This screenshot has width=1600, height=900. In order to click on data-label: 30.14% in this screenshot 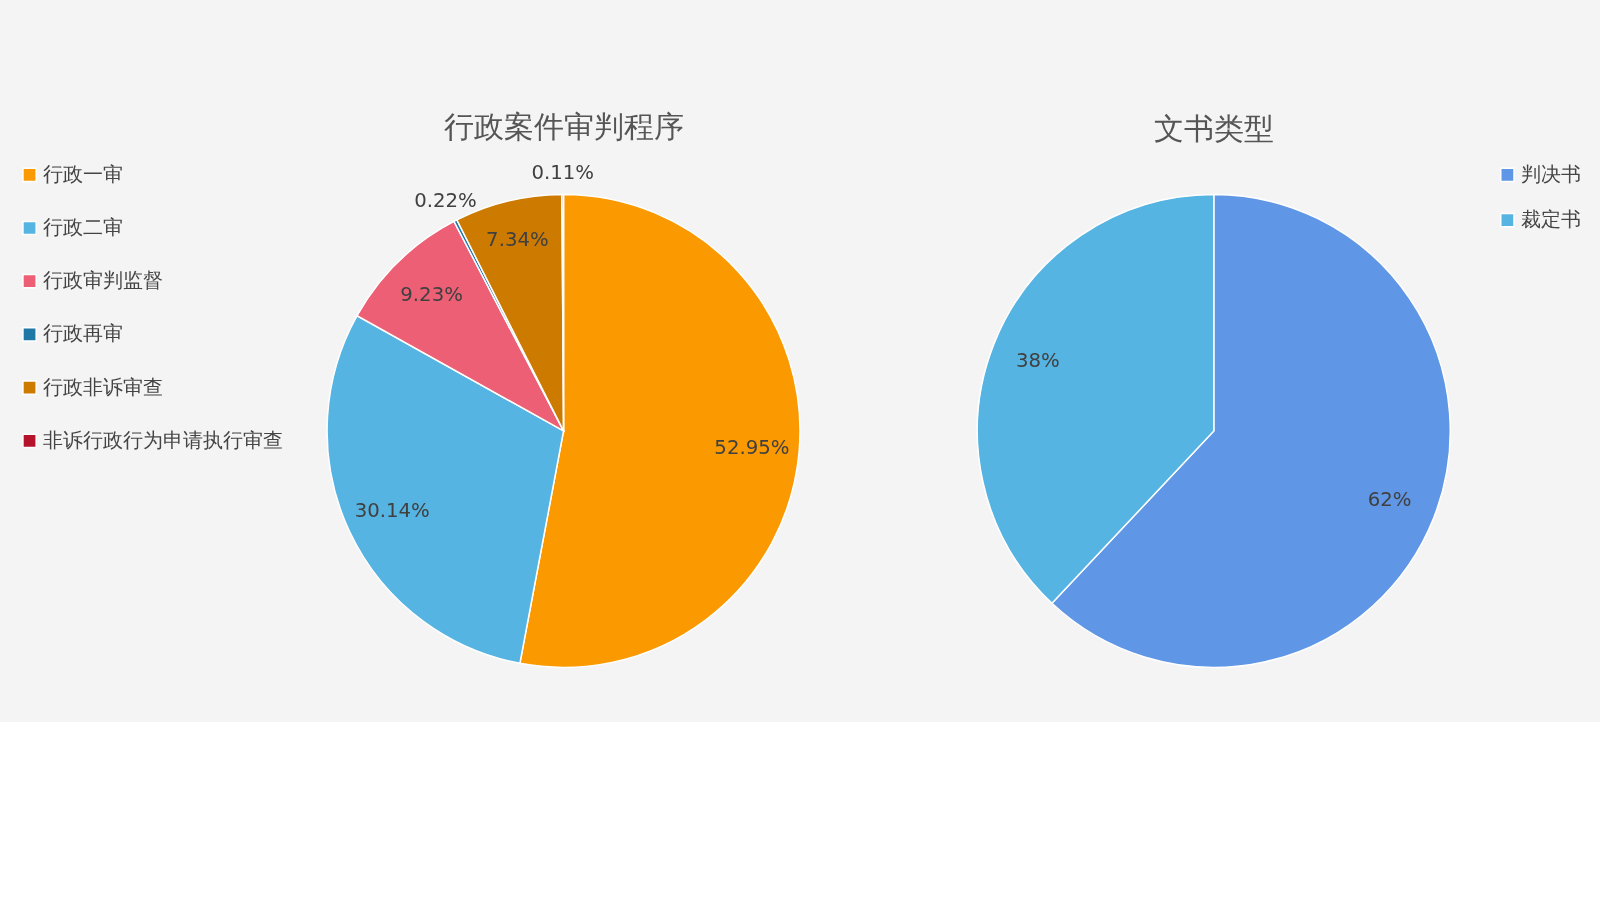, I will do `click(392, 511)`.